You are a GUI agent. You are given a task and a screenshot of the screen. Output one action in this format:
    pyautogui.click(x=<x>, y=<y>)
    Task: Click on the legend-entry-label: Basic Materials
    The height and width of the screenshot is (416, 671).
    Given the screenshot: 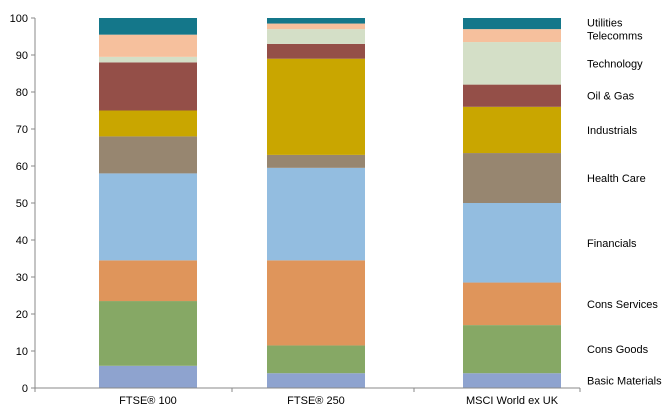 What is the action you would take?
    pyautogui.click(x=624, y=382)
    